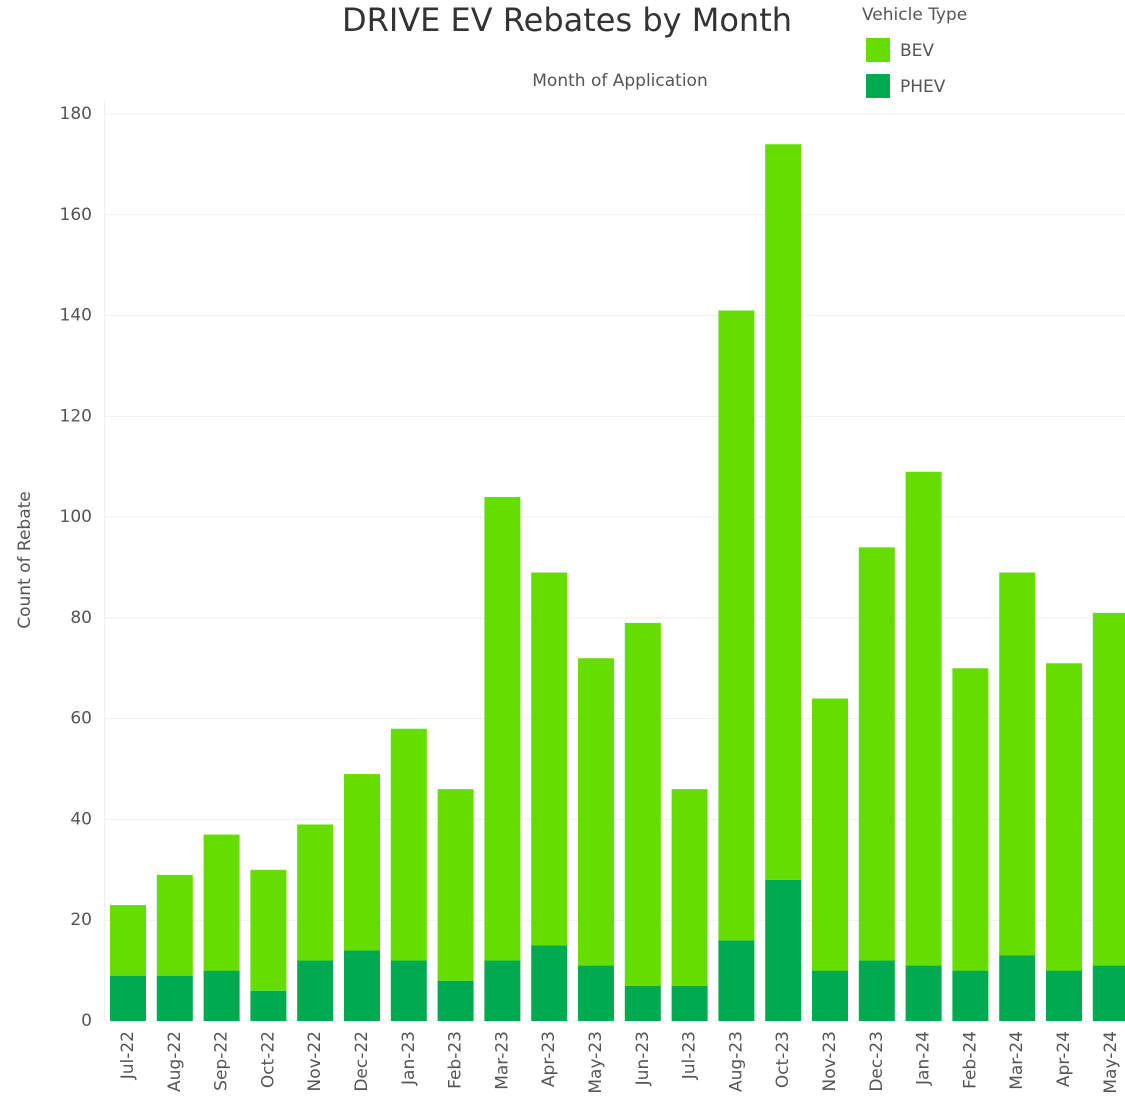  Describe the element at coordinates (81, 819) in the screenshot. I see `y-tick-label: 40` at that location.